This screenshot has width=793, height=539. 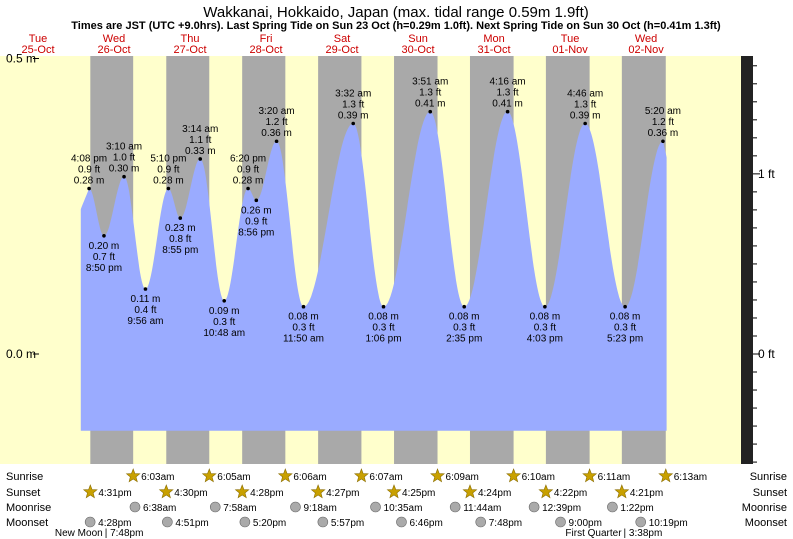 What do you see at coordinates (418, 493) in the screenshot?
I see `sunset-time: 4:25pm` at bounding box center [418, 493].